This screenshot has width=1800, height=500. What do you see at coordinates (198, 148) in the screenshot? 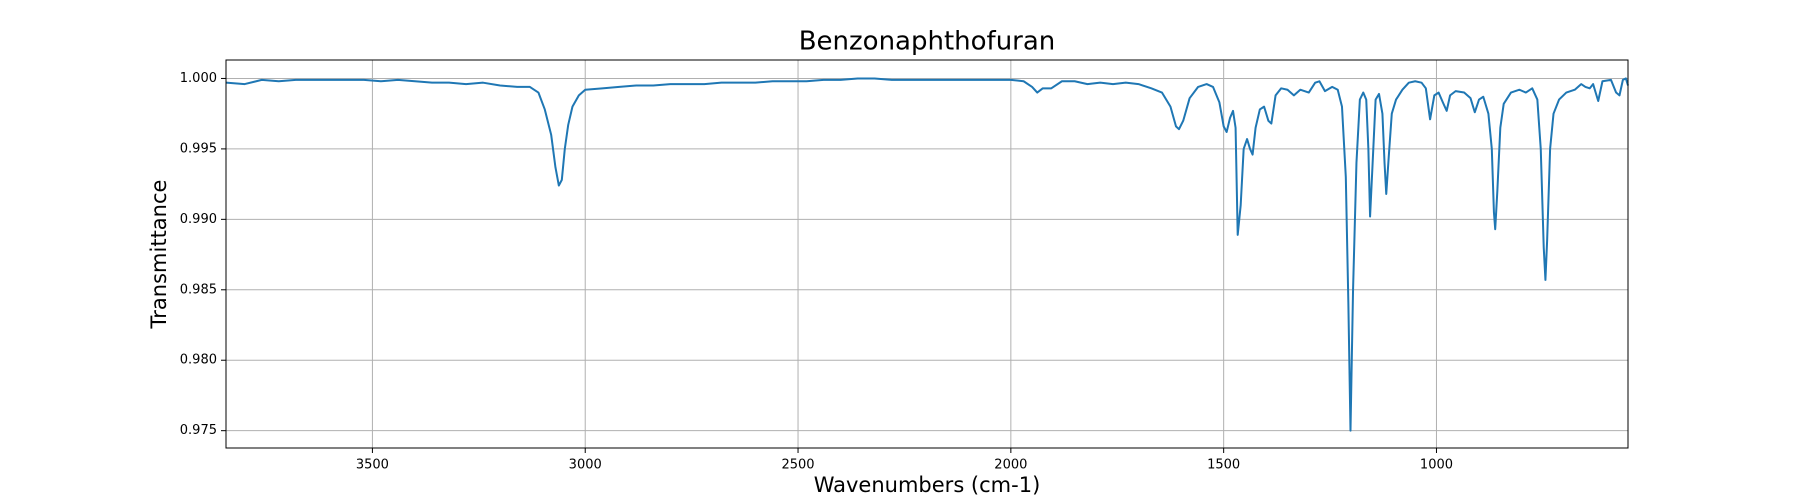
I see `y-tick-label: 0.995` at bounding box center [198, 148].